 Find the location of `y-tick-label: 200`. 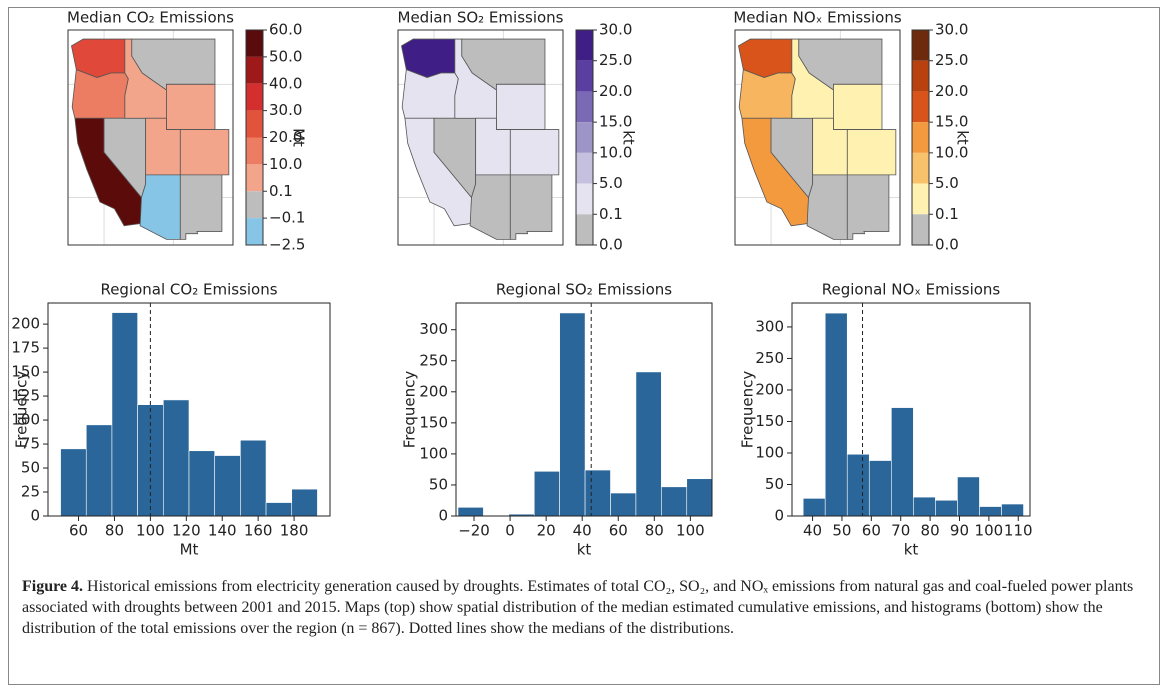

y-tick-label: 200 is located at coordinates (25, 324).